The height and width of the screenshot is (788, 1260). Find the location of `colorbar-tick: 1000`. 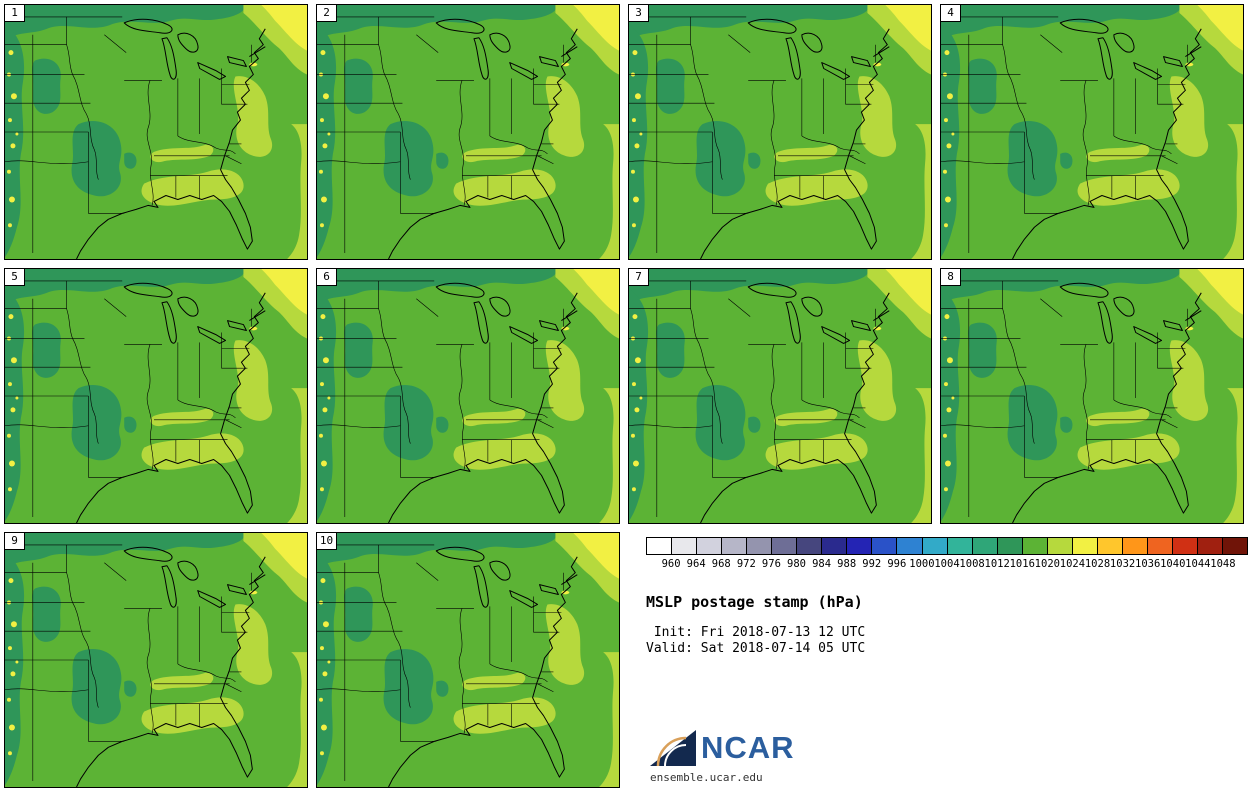

colorbar-tick: 1000 is located at coordinates (922, 564).